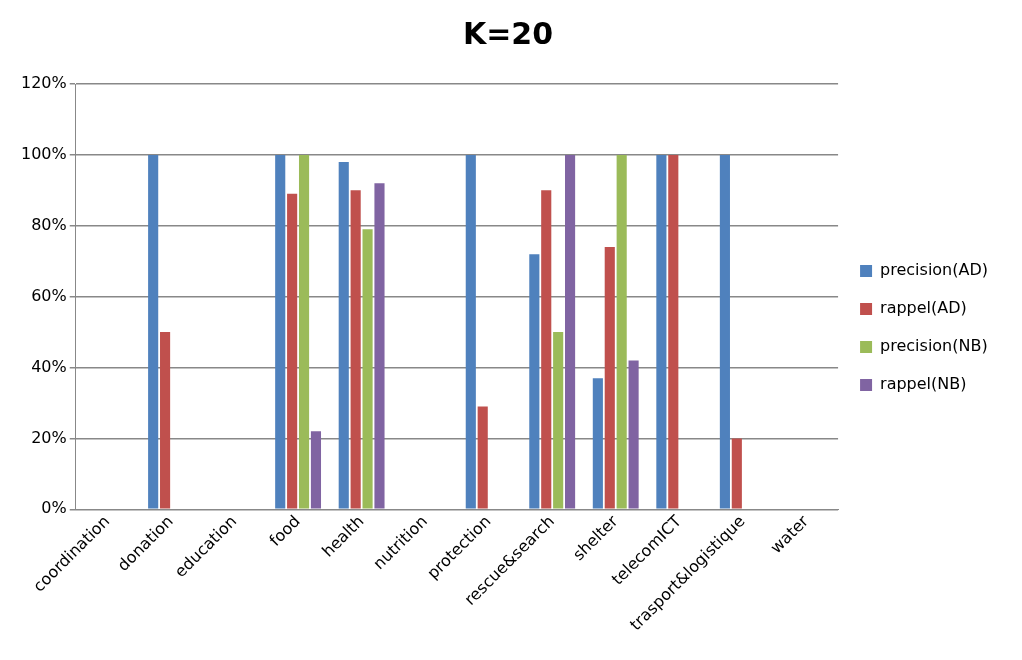 The width and height of the screenshot is (1022, 660). What do you see at coordinates (934, 270) in the screenshot?
I see `legend-label: precision(AD)` at bounding box center [934, 270].